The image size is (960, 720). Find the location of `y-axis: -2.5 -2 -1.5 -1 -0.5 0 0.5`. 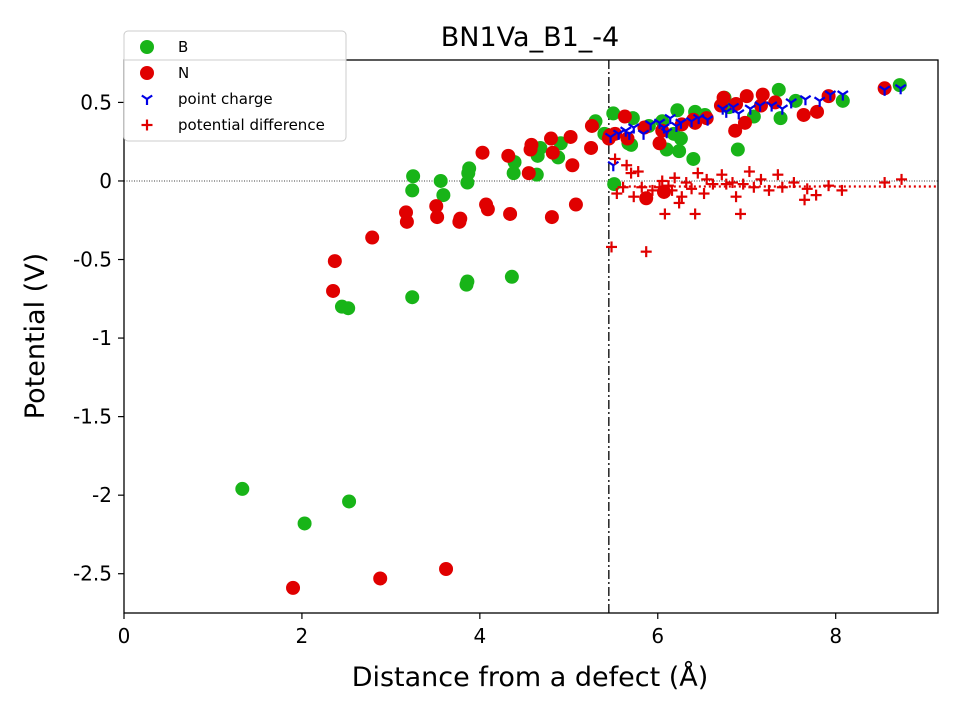

y-axis: -2.5 -2 -1.5 -1 -0.5 0 0.5 is located at coordinates (98, 338).